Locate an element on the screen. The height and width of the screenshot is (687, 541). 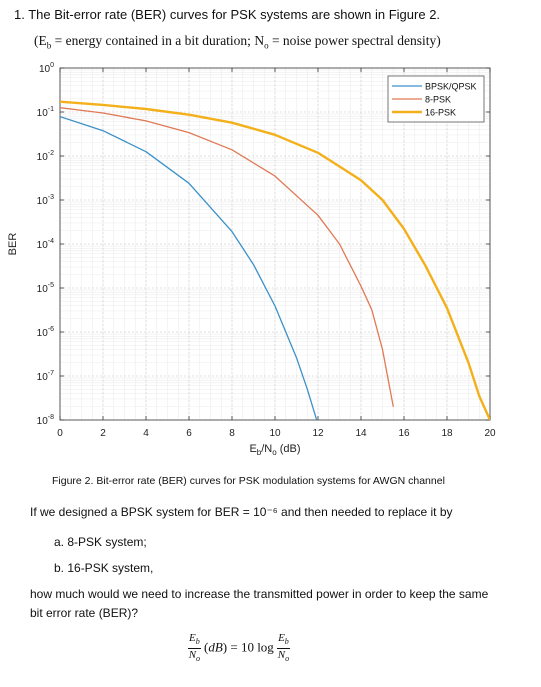
x-tick-label: 4 is located at coordinates (146, 433).